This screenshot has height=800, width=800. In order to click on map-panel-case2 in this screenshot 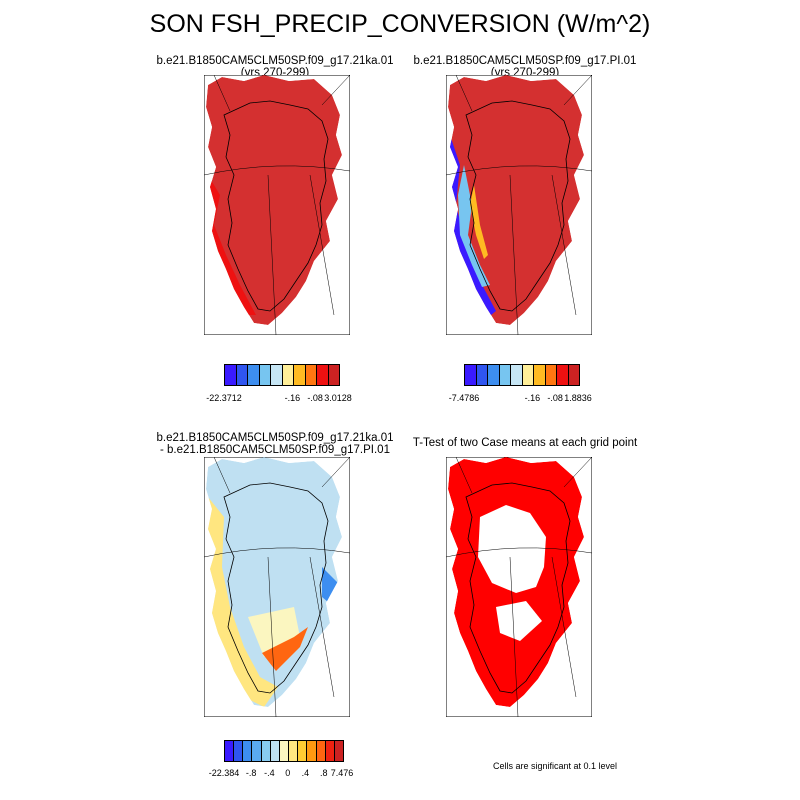, I will do `click(519, 205)`.